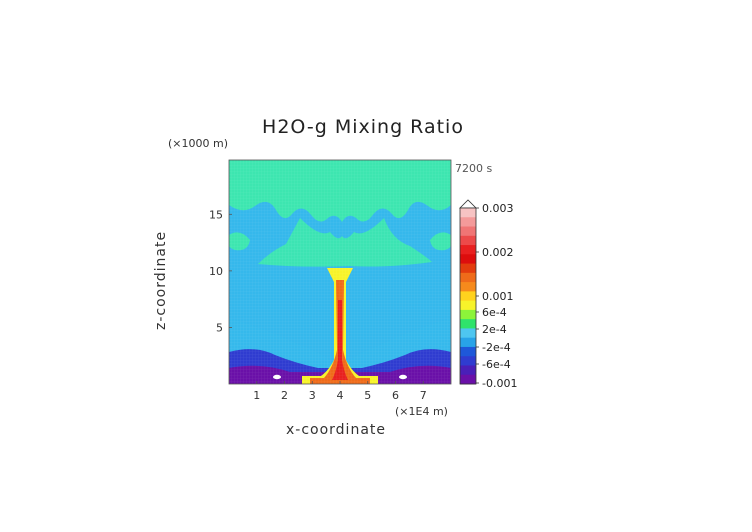  Describe the element at coordinates (498, 296) in the screenshot. I see `colorbar-label: 0.001` at that location.